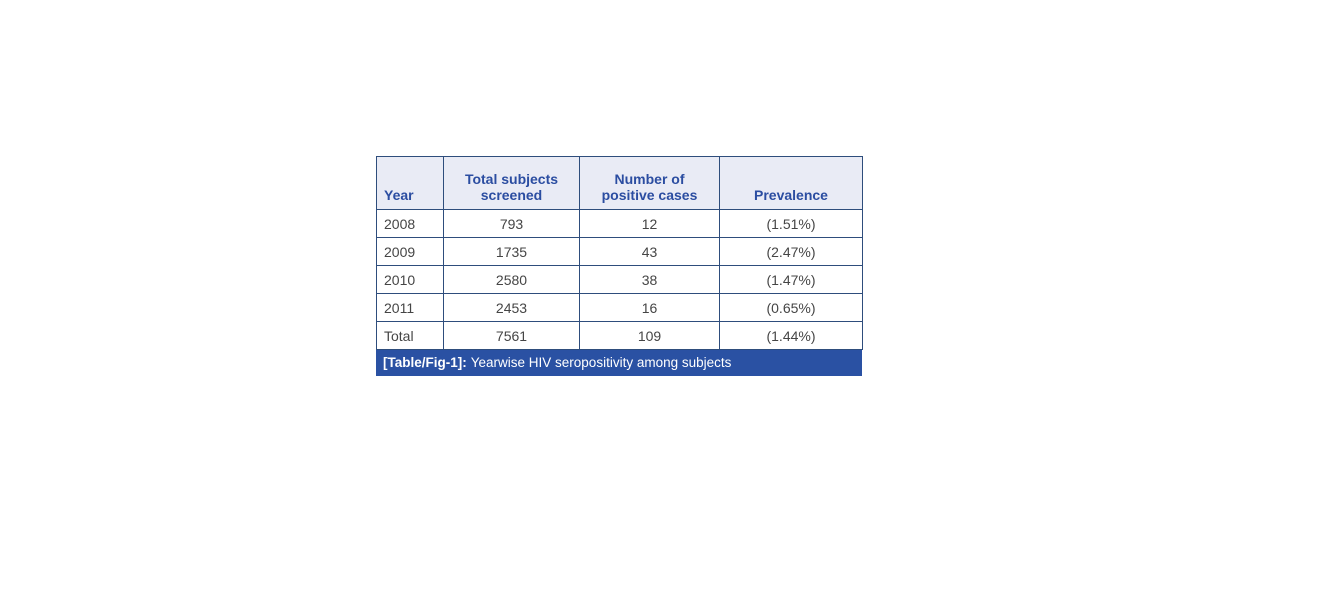 This screenshot has height=605, width=1341. Describe the element at coordinates (791, 251) in the screenshot. I see `cell-prevalence: (2.47%)` at that location.